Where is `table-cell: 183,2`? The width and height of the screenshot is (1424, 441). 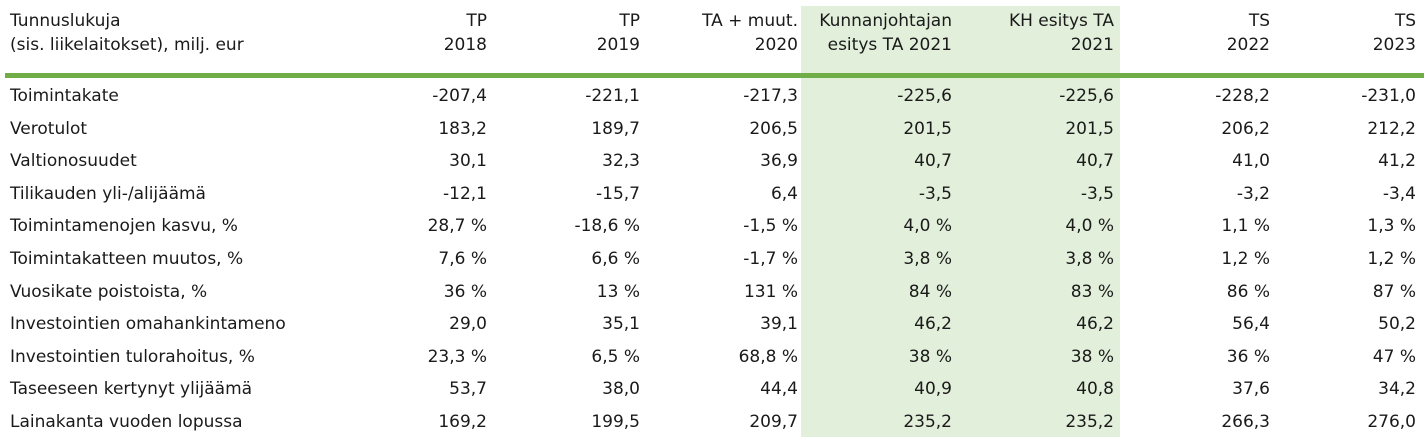
table-cell: 183,2 is located at coordinates (462, 128).